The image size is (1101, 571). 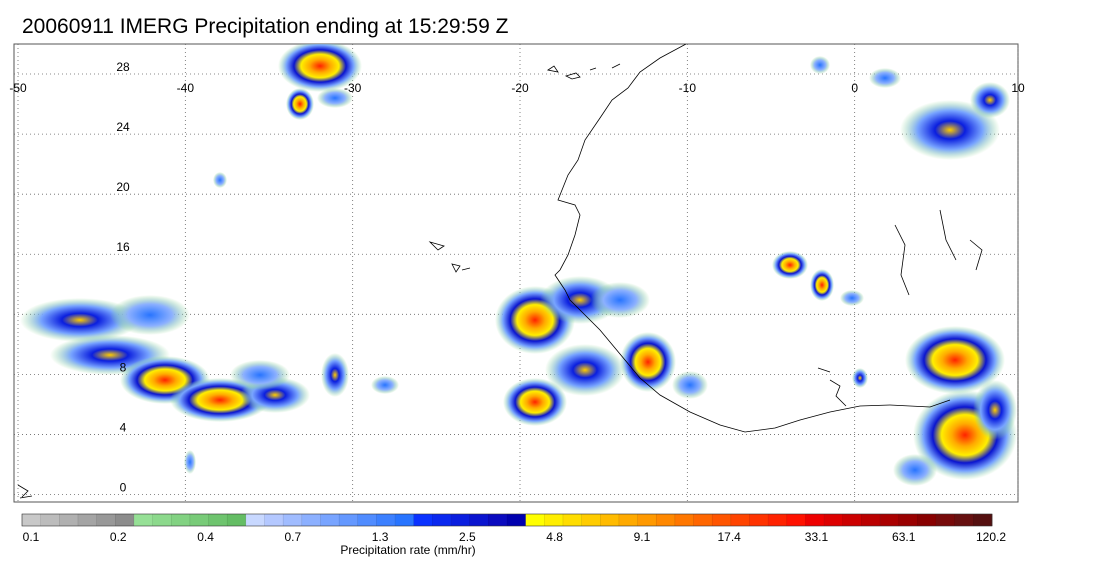 What do you see at coordinates (817, 537) in the screenshot?
I see `legend-label: 33.1` at bounding box center [817, 537].